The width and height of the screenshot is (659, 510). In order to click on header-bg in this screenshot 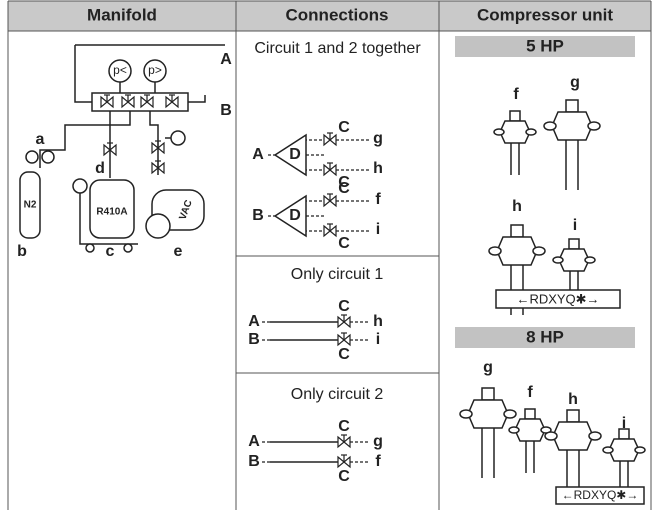, I will do `click(329, 16)`.